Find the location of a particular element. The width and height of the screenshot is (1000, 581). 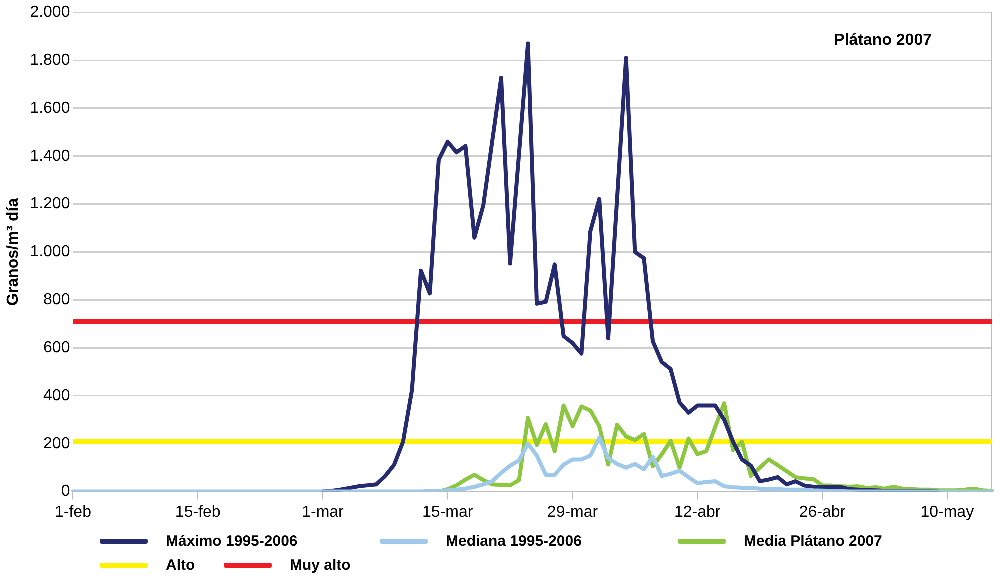

legend-label: Media Plátano 2007 is located at coordinates (813, 541).